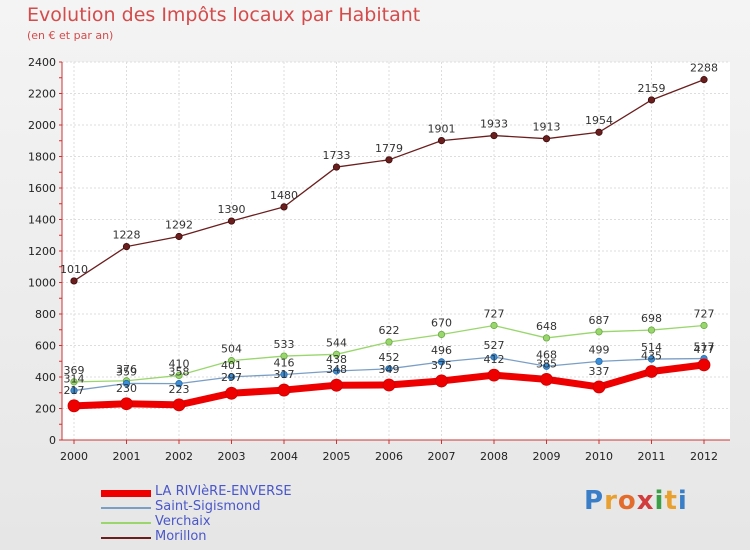  What do you see at coordinates (42, 251) in the screenshot?
I see `y-tick-label: 1200` at bounding box center [42, 251].